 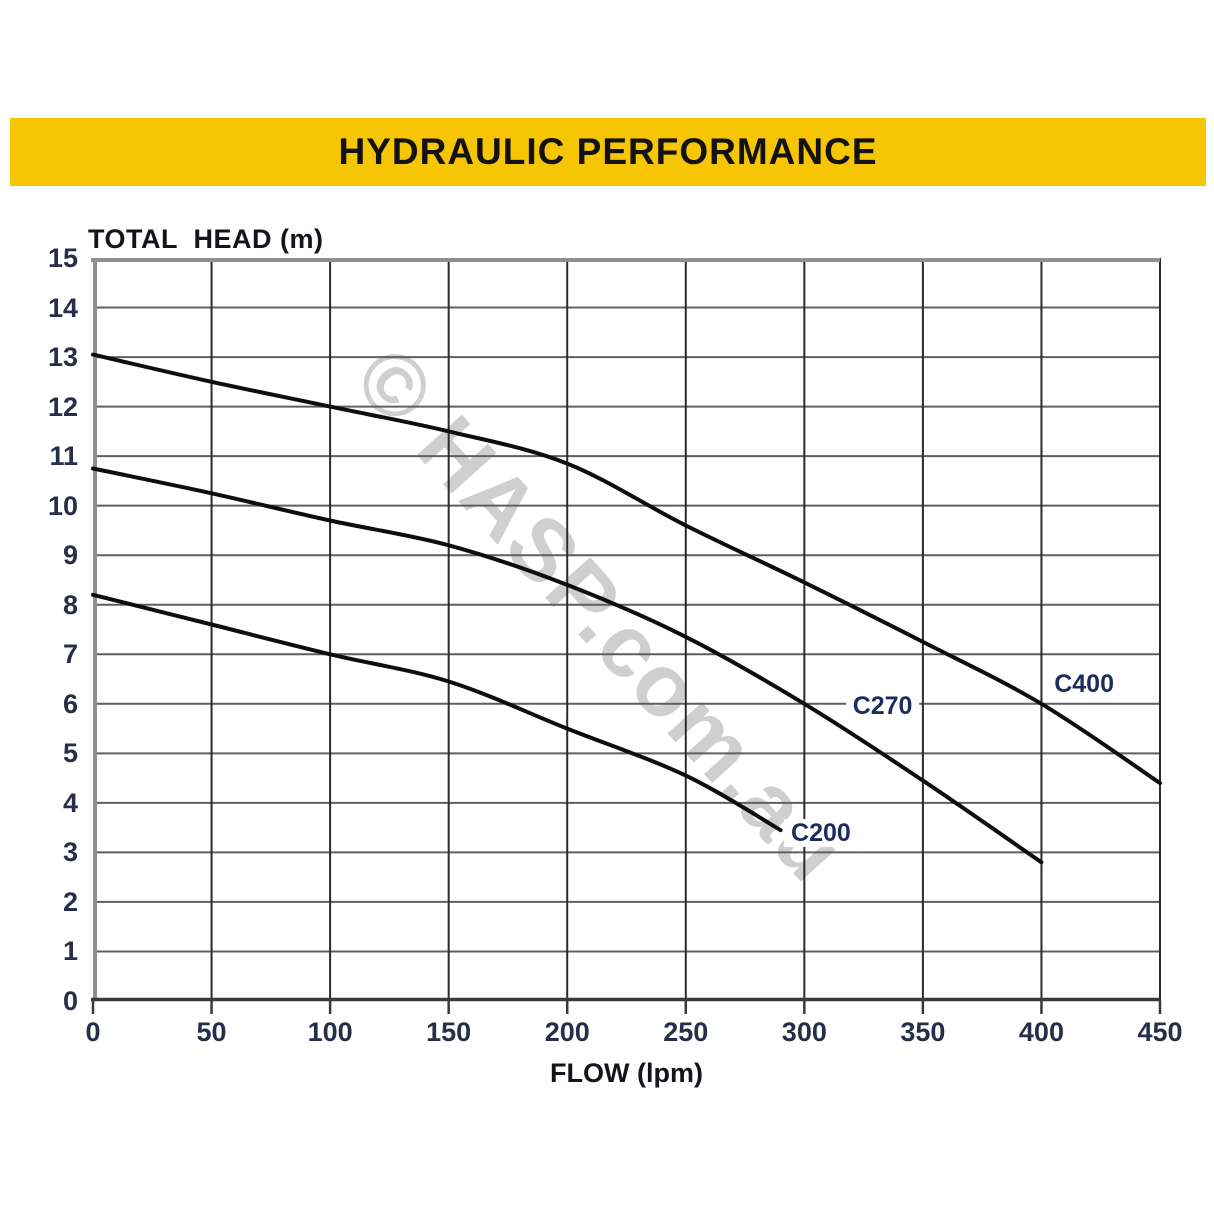 What do you see at coordinates (70, 1001) in the screenshot?
I see `y-tick-label: 0` at bounding box center [70, 1001].